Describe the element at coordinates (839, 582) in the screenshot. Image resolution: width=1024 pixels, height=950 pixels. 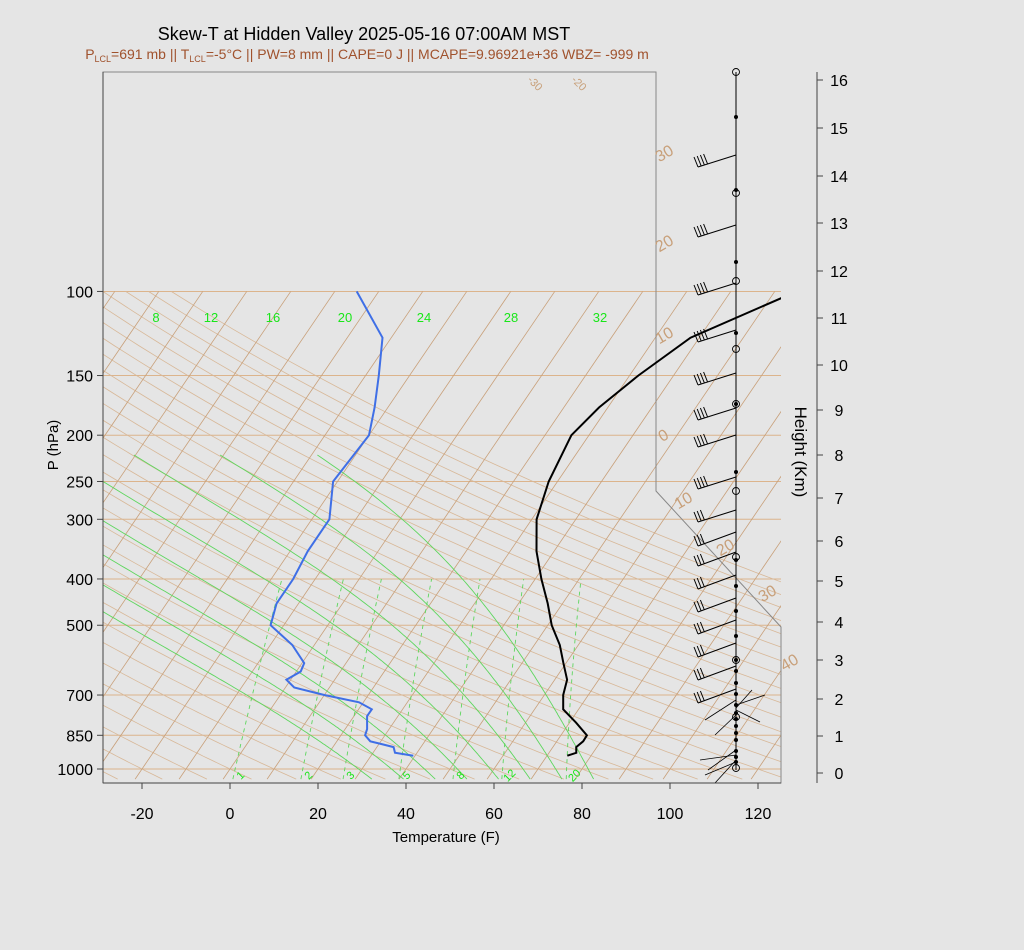
I see `height-tick-label: 5` at that location.